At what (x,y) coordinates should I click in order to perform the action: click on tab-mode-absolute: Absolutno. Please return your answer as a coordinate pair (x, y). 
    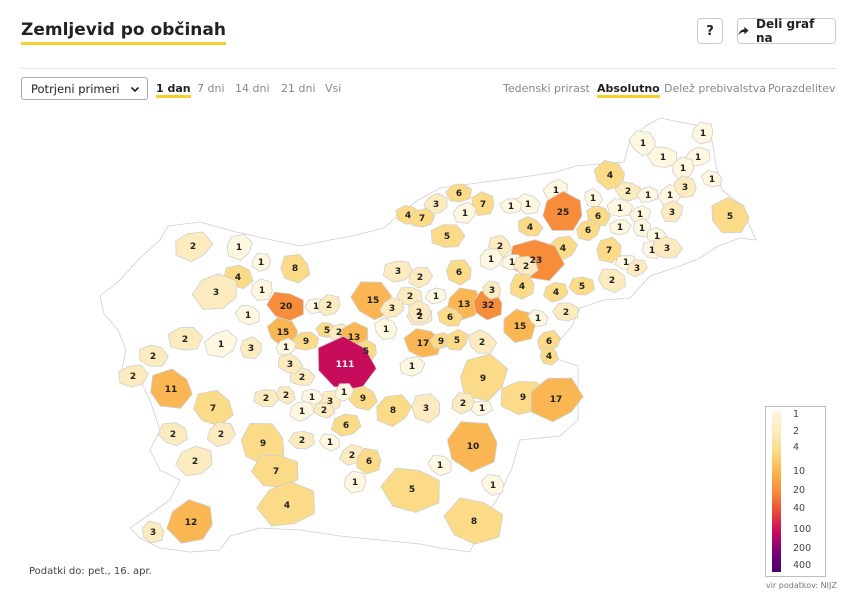
    Looking at the image, I should click on (628, 90).